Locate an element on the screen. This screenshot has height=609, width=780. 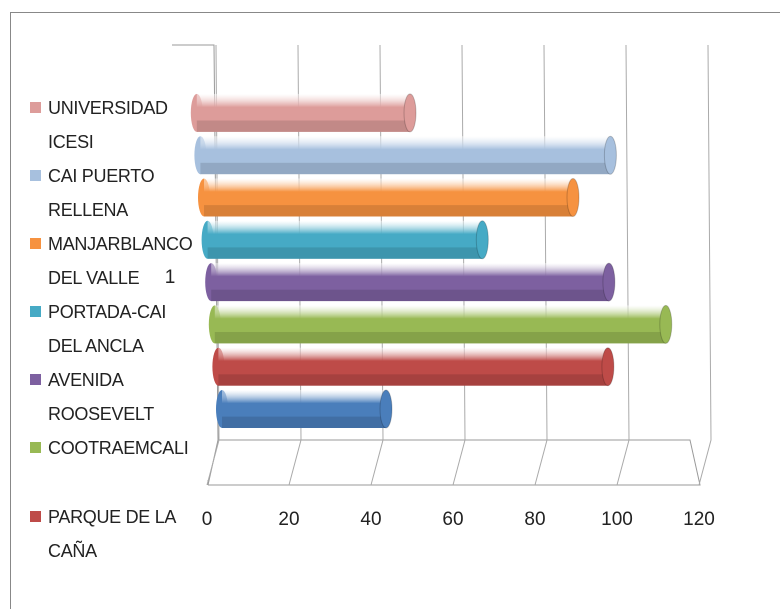
legend-label: COOTRAEMCALI is located at coordinates (118, 448).